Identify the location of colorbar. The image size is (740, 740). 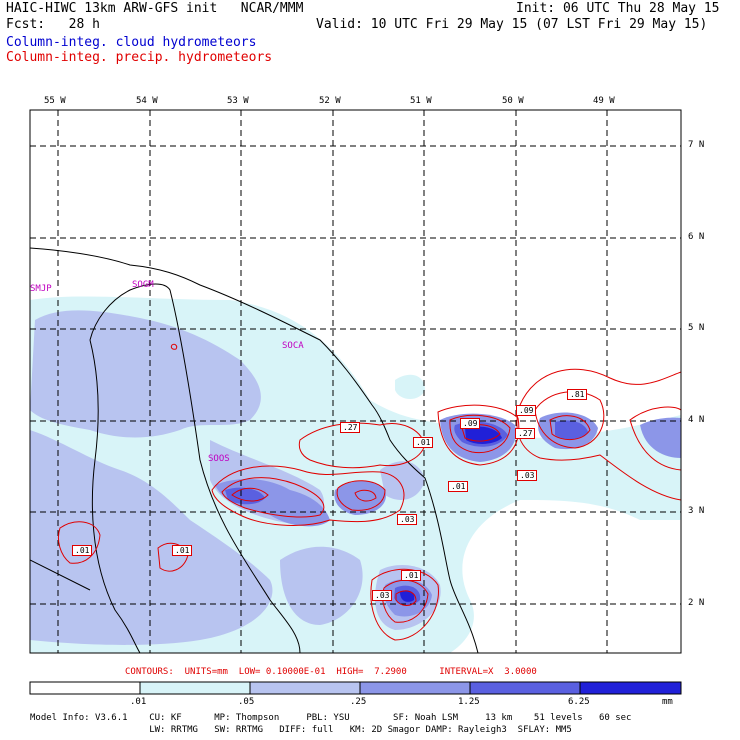
(355, 688).